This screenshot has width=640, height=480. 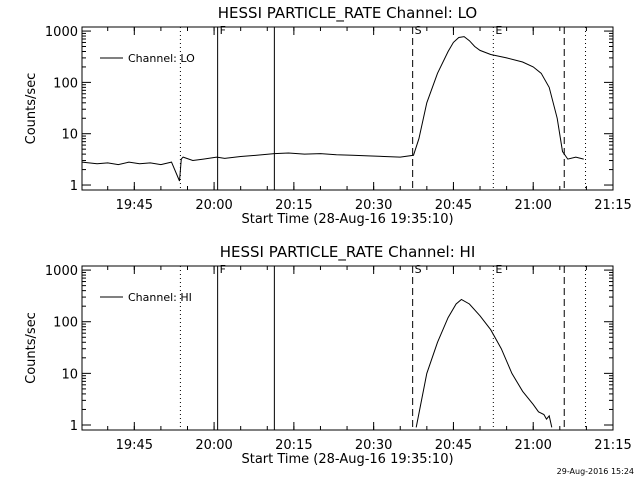 What do you see at coordinates (348, 252) in the screenshot?
I see `chart-title: HESSI PARTICLE_RATE Channel: HI` at bounding box center [348, 252].